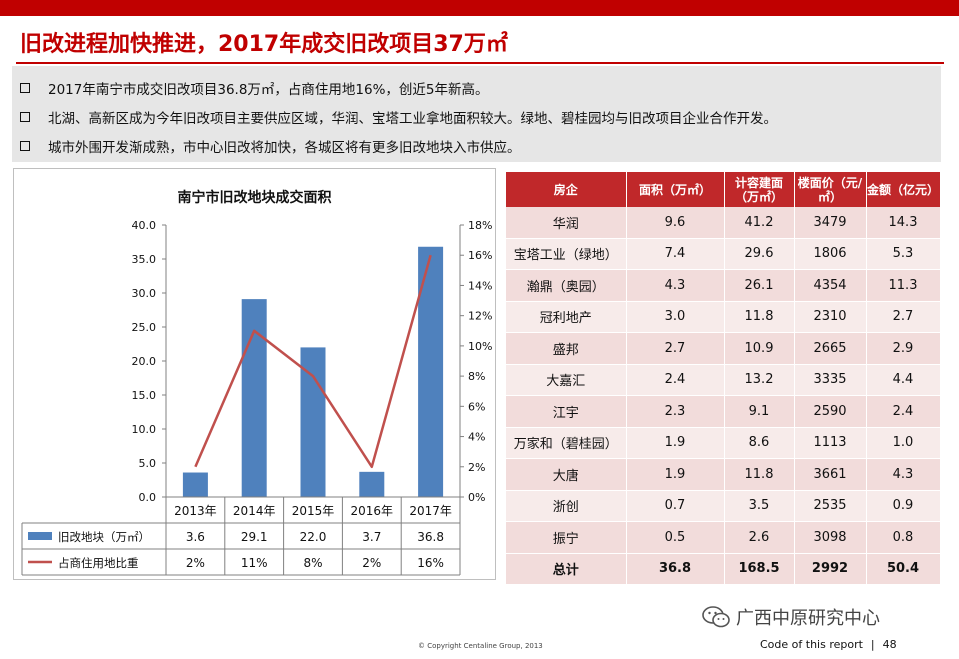 The height and width of the screenshot is (659, 959). Describe the element at coordinates (759, 443) in the screenshot. I see `cell-gfa: 8.6` at that location.